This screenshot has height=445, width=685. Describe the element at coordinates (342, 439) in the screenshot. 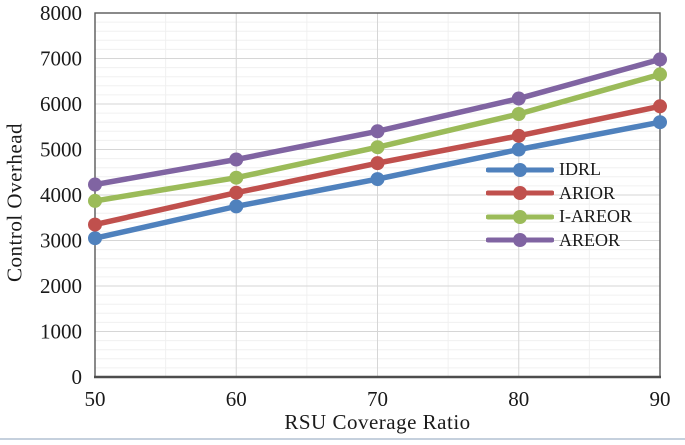

I see `bottom-divider` at that location.